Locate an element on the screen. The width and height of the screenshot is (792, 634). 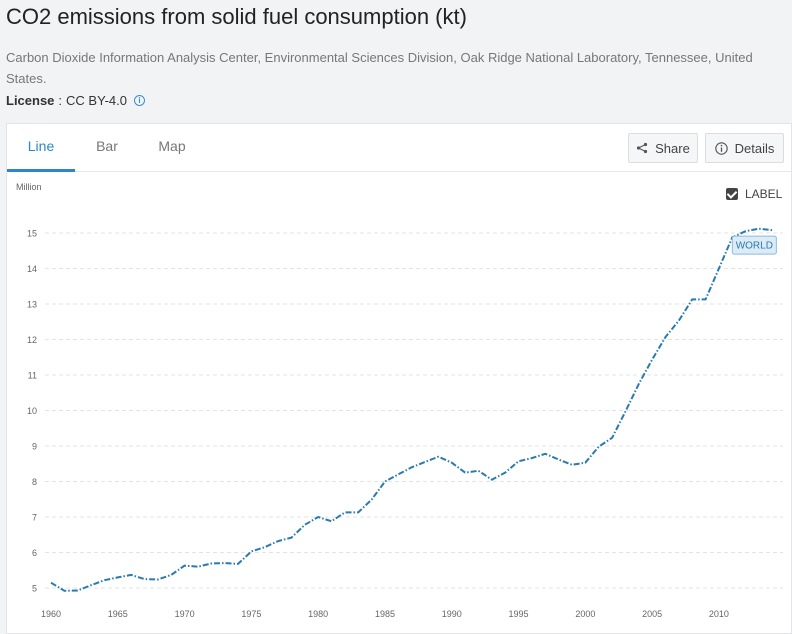
y-tick-label: 14 is located at coordinates (32, 269).